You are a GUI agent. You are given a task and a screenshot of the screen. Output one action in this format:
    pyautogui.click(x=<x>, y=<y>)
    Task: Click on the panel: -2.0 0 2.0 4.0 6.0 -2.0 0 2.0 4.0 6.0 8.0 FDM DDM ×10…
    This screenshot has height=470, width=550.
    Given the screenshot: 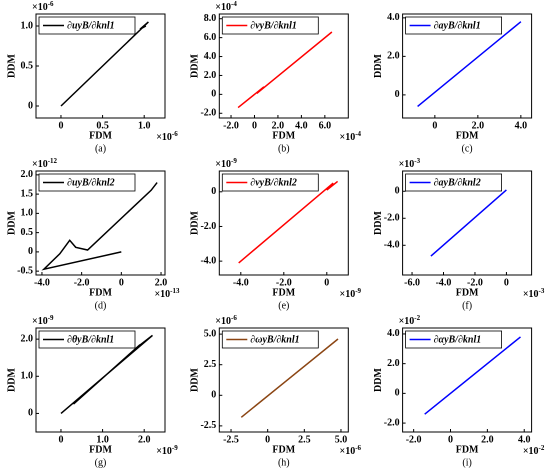 What is the action you would take?
    pyautogui.click(x=276, y=77)
    